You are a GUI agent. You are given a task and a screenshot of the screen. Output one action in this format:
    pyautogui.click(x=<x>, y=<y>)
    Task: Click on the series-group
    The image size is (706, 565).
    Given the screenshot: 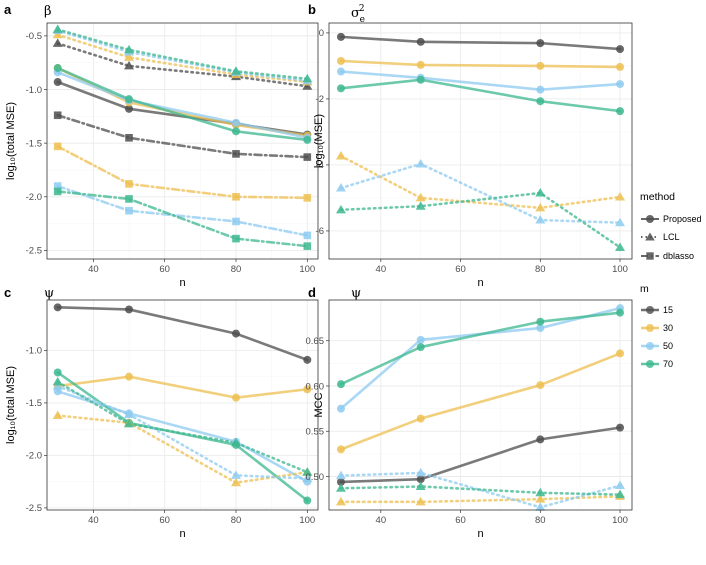 What is the action you would take?
    pyautogui.click(x=182, y=137)
    